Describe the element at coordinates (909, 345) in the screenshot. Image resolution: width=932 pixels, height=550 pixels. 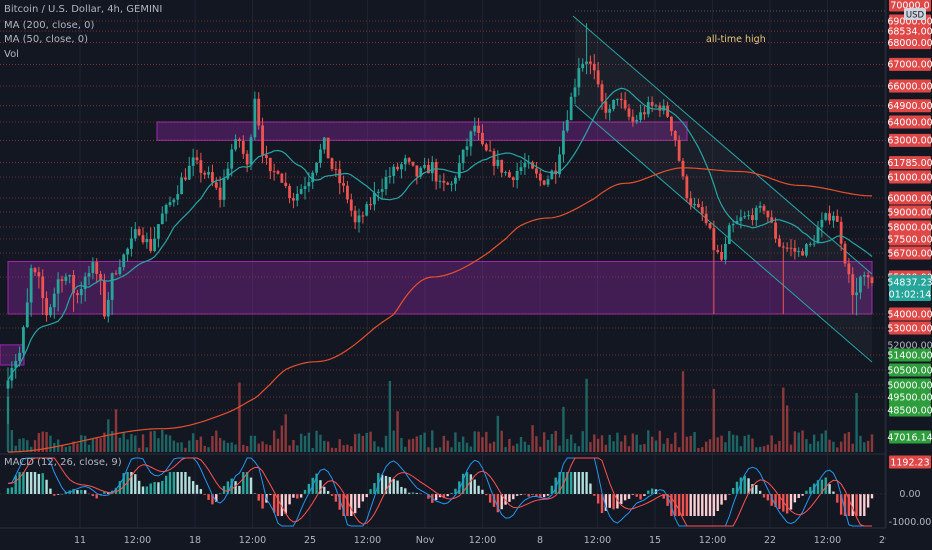
I see `price-tick-label: 52000.00` at that location.